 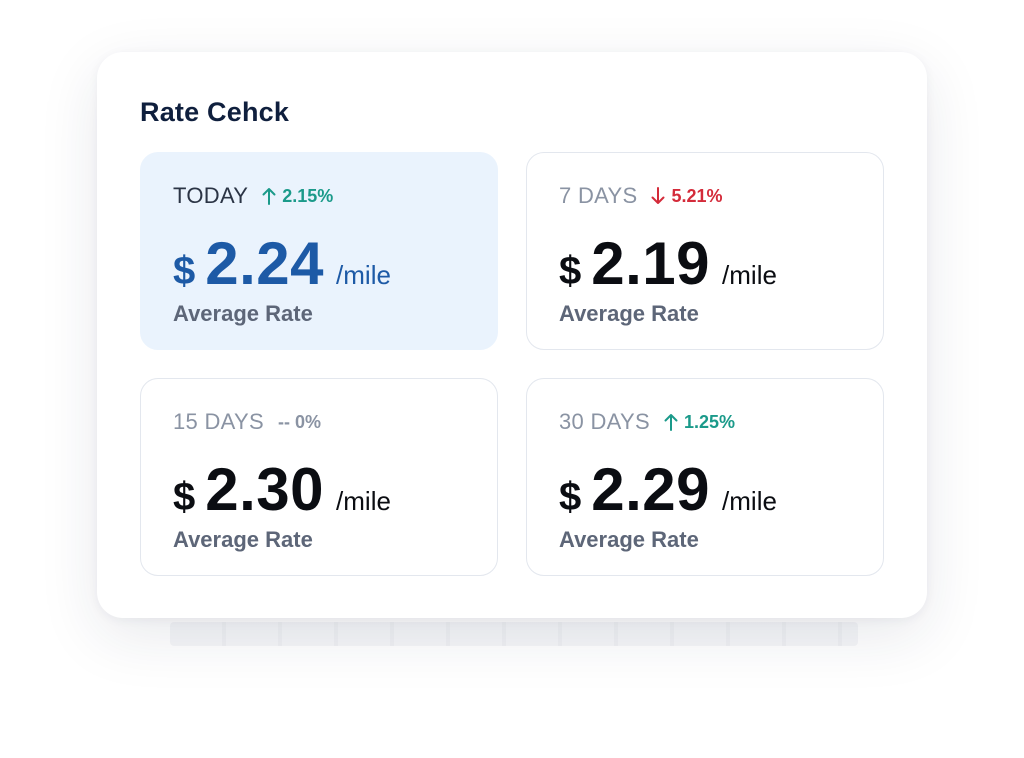 What do you see at coordinates (253, 196) in the screenshot?
I see `tile-header: TODAY 2.15%` at bounding box center [253, 196].